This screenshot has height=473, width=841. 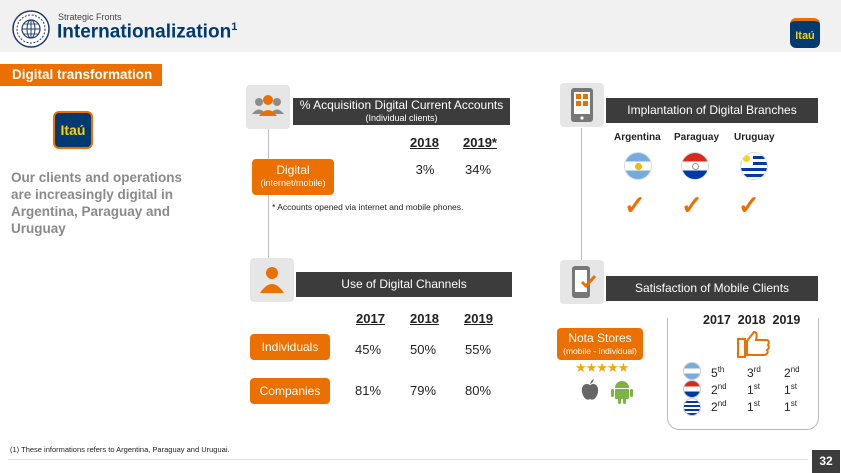 I want to click on digital-label-sub: (internet/mobile), so click(x=293, y=183).